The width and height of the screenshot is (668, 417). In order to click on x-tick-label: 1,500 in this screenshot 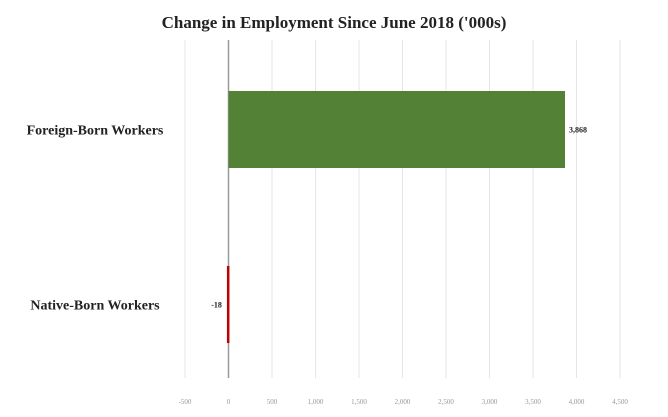, I will do `click(359, 402)`.